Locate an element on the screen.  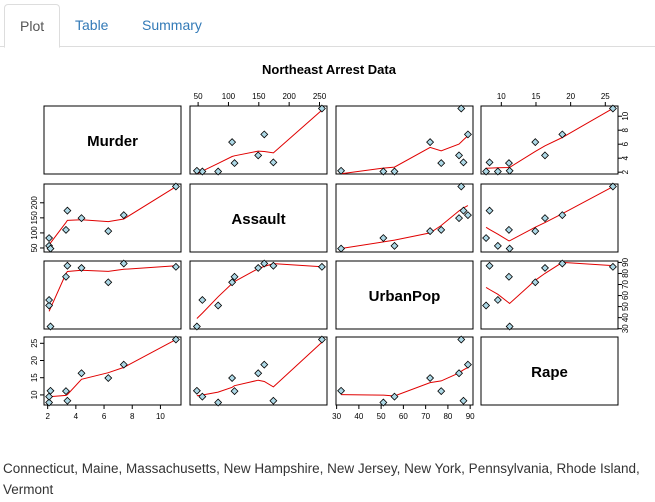
panel-rape-vs-murder is located at coordinates (112, 371).